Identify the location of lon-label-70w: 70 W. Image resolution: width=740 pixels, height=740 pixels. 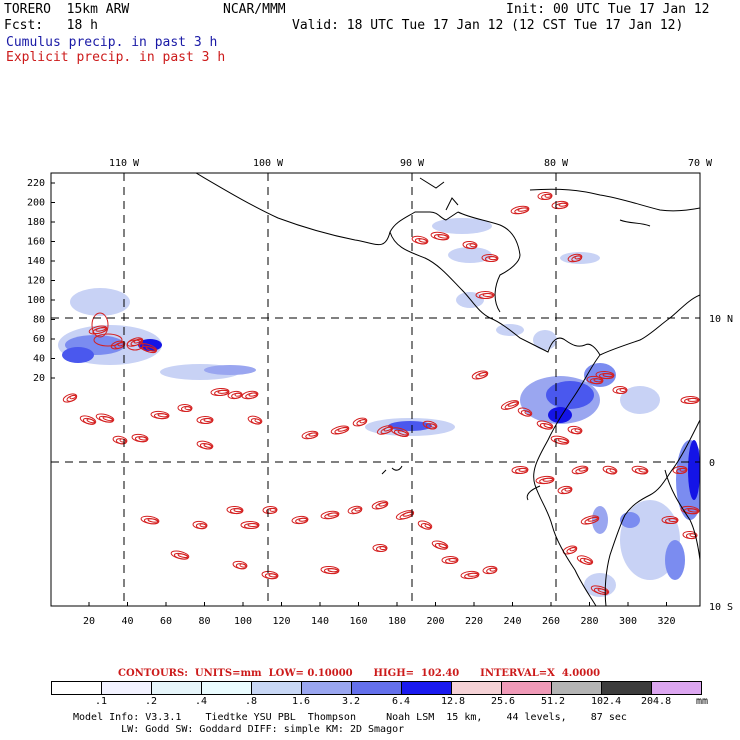
(700, 163).